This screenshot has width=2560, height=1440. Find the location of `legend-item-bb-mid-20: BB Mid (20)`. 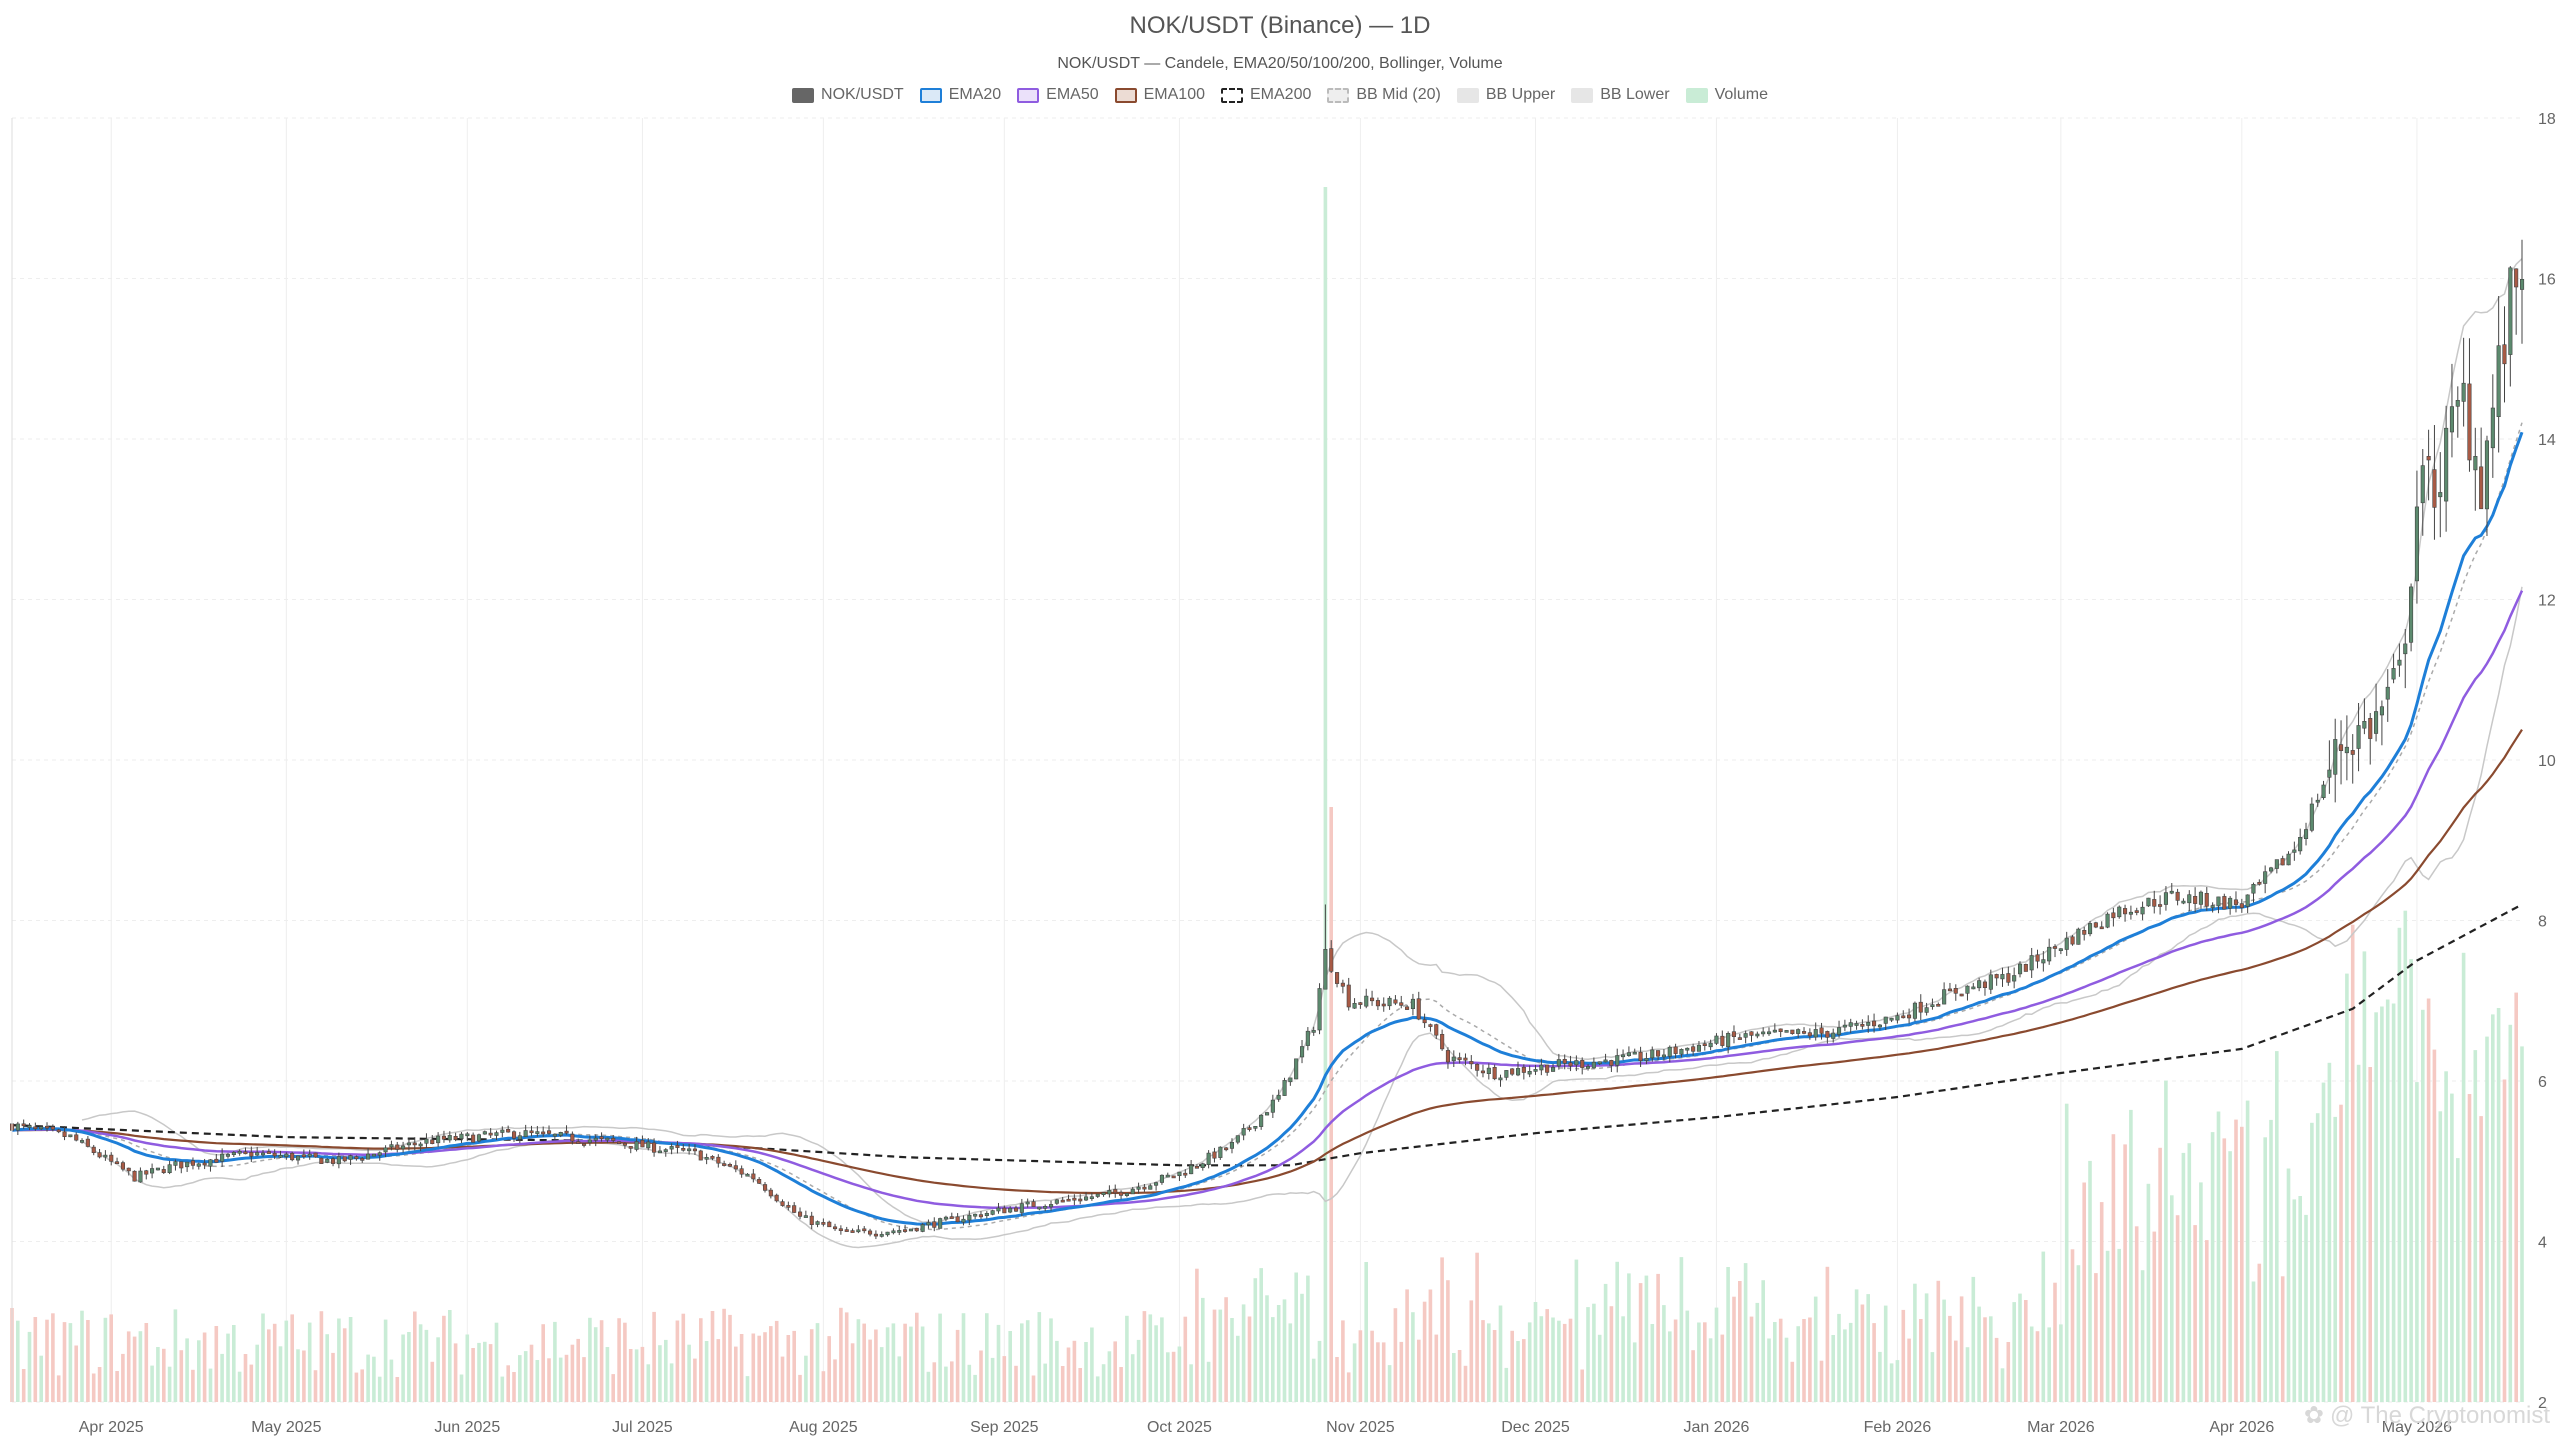

legend-item-bb-mid-20: BB Mid (20) is located at coordinates (1384, 95).